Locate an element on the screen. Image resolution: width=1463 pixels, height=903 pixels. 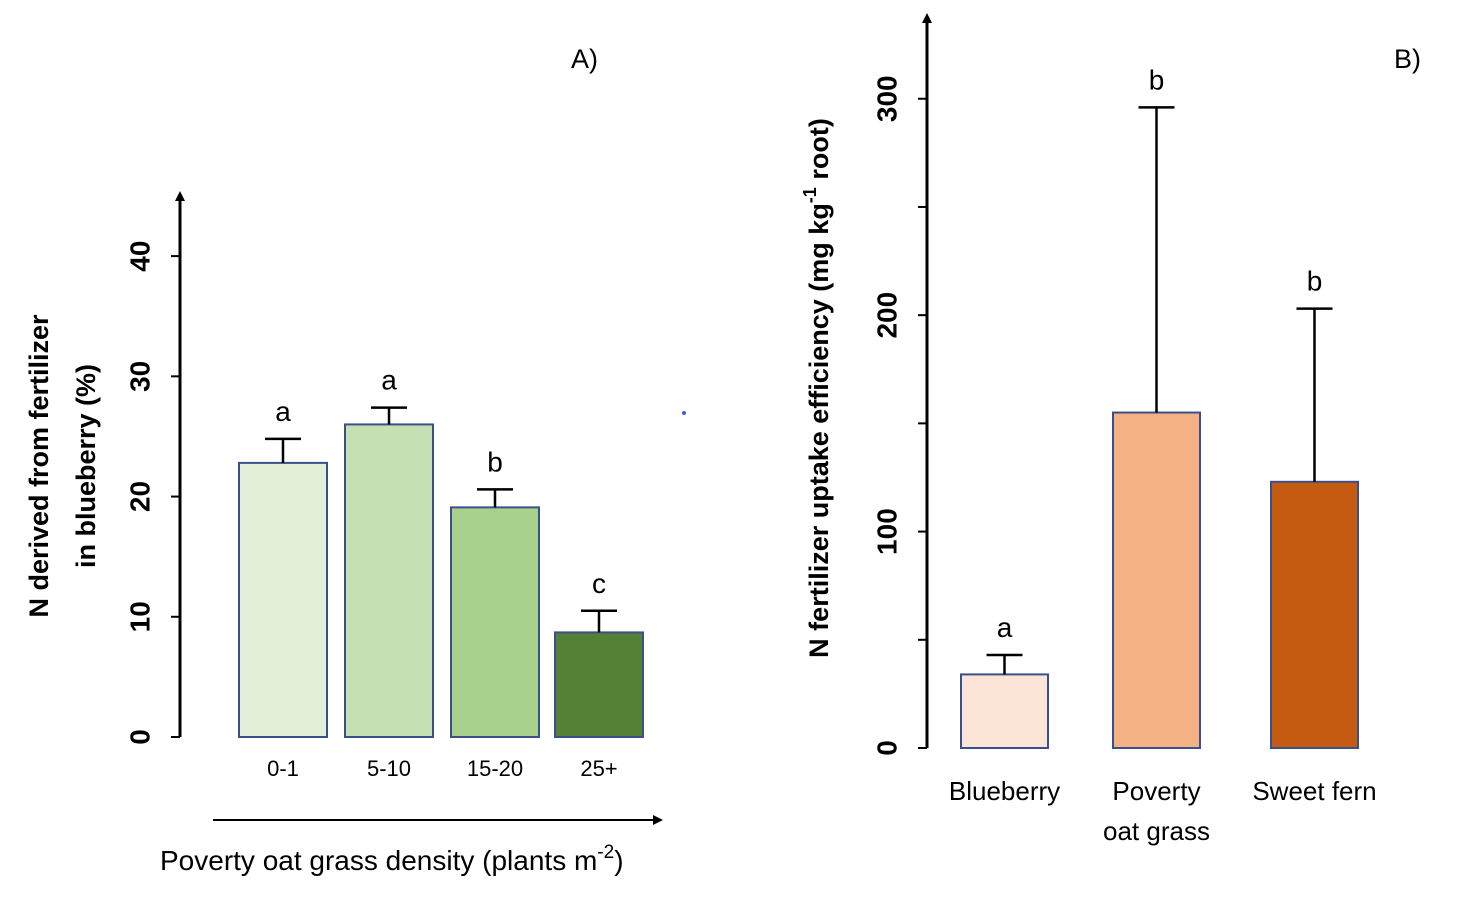
b-category-label: Blueberry is located at coordinates (1004, 791).